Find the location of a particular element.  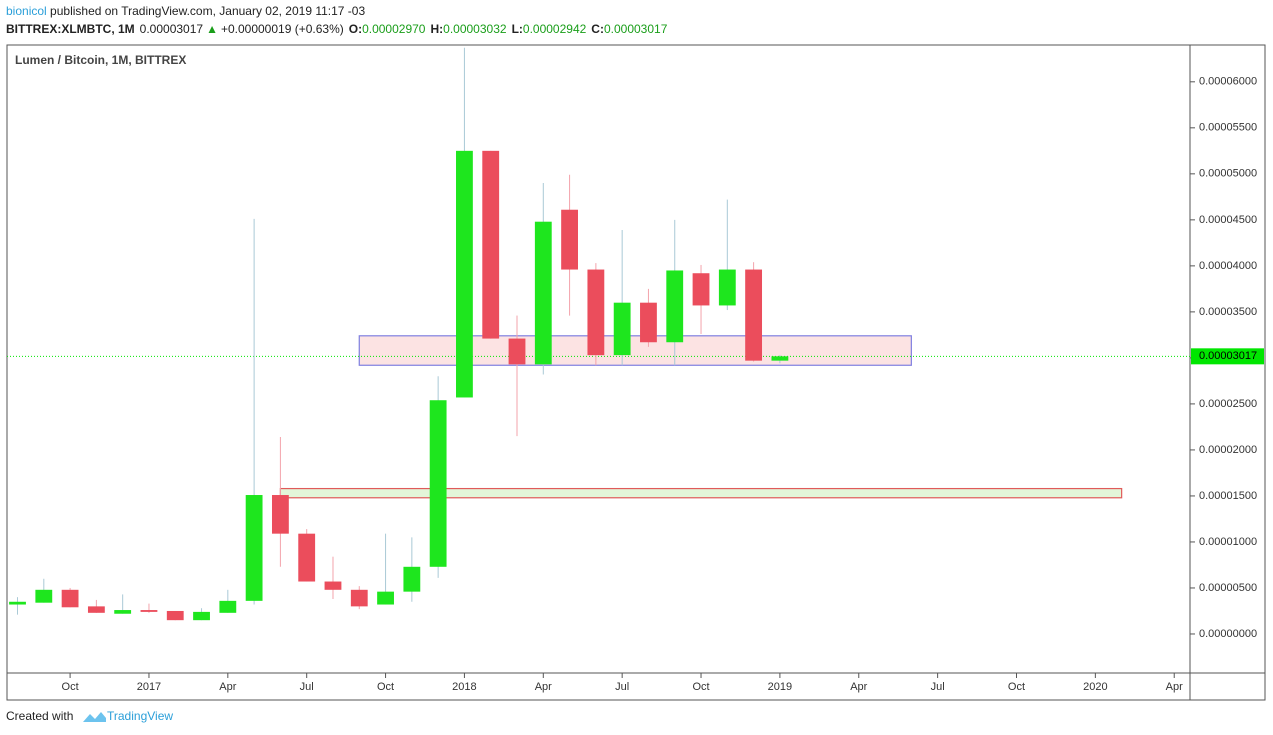

y-tick-label: 0.00005000 is located at coordinates (1228, 174).